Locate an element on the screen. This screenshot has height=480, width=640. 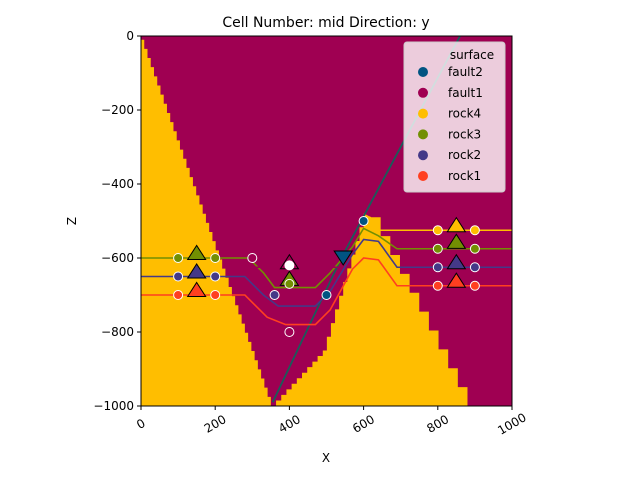
x-tick-label-600: 600 is located at coordinates (363, 424).